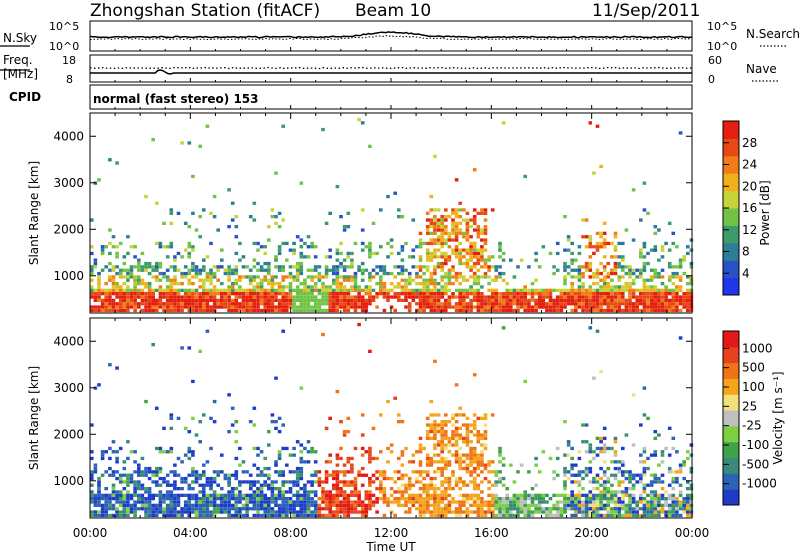 This screenshot has height=554, width=800. I want to click on power-ytick-label: 4000, so click(68, 136).